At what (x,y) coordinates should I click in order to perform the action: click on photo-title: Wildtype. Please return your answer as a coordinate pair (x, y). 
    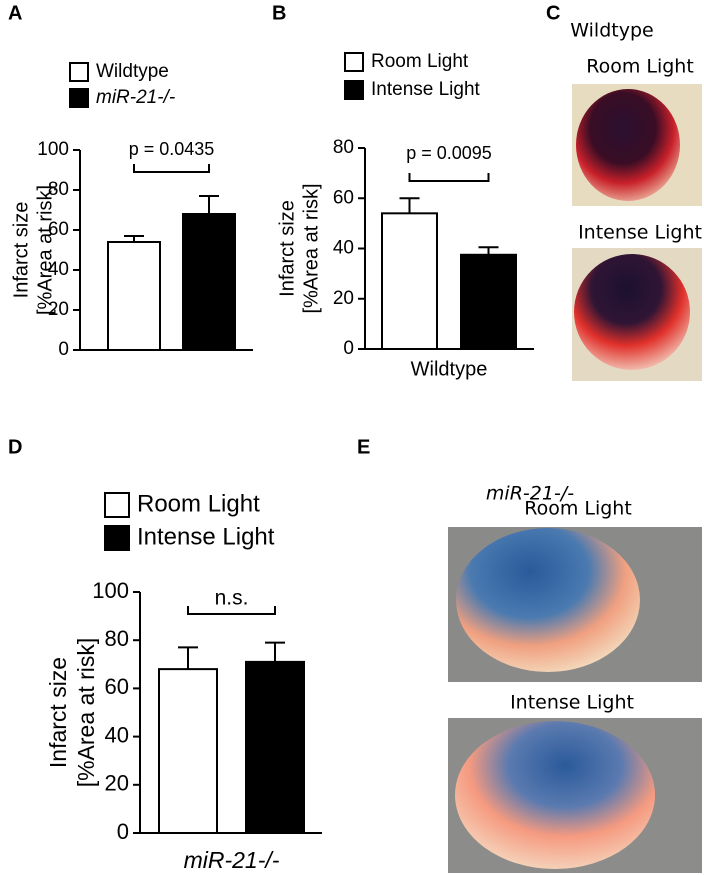
    Looking at the image, I should click on (611, 31).